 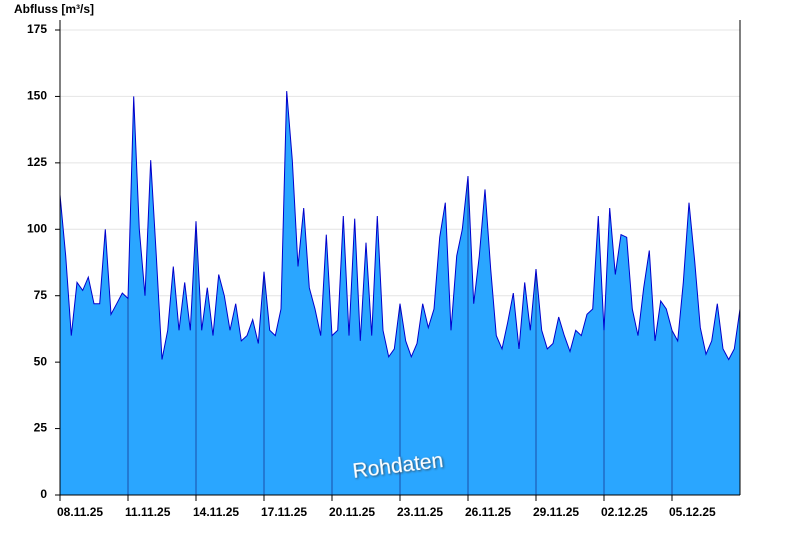 What do you see at coordinates (37, 29) in the screenshot?
I see `y-tick-label: 175` at bounding box center [37, 29].